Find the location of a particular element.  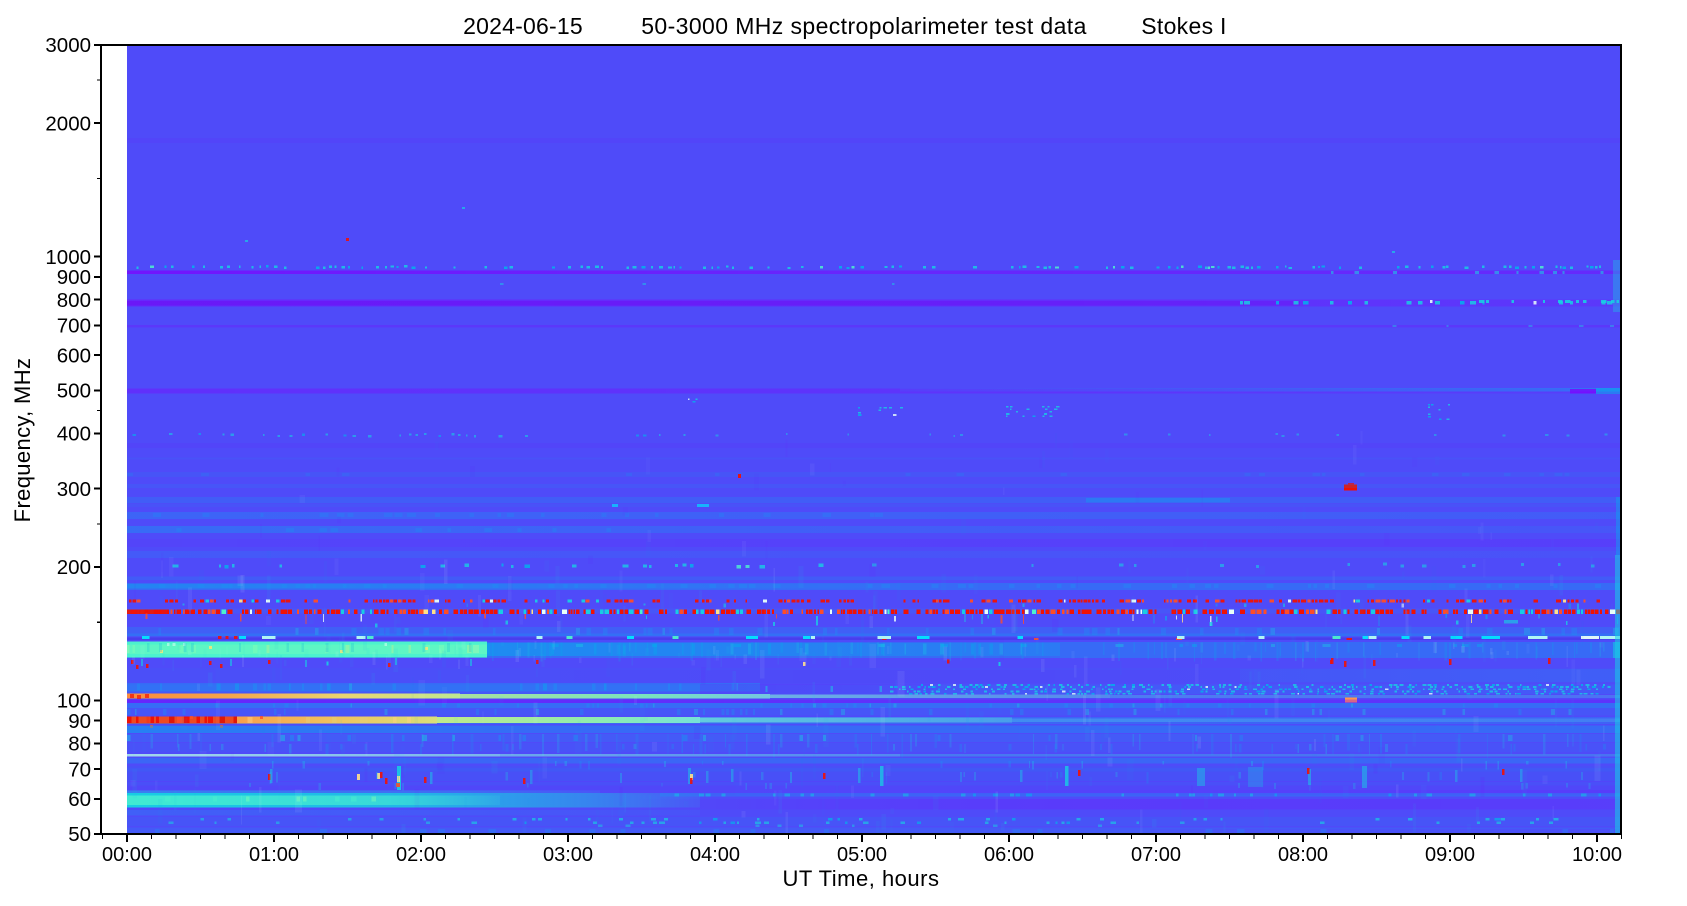

svg-text: 01:00 is located at coordinates (274, 855).